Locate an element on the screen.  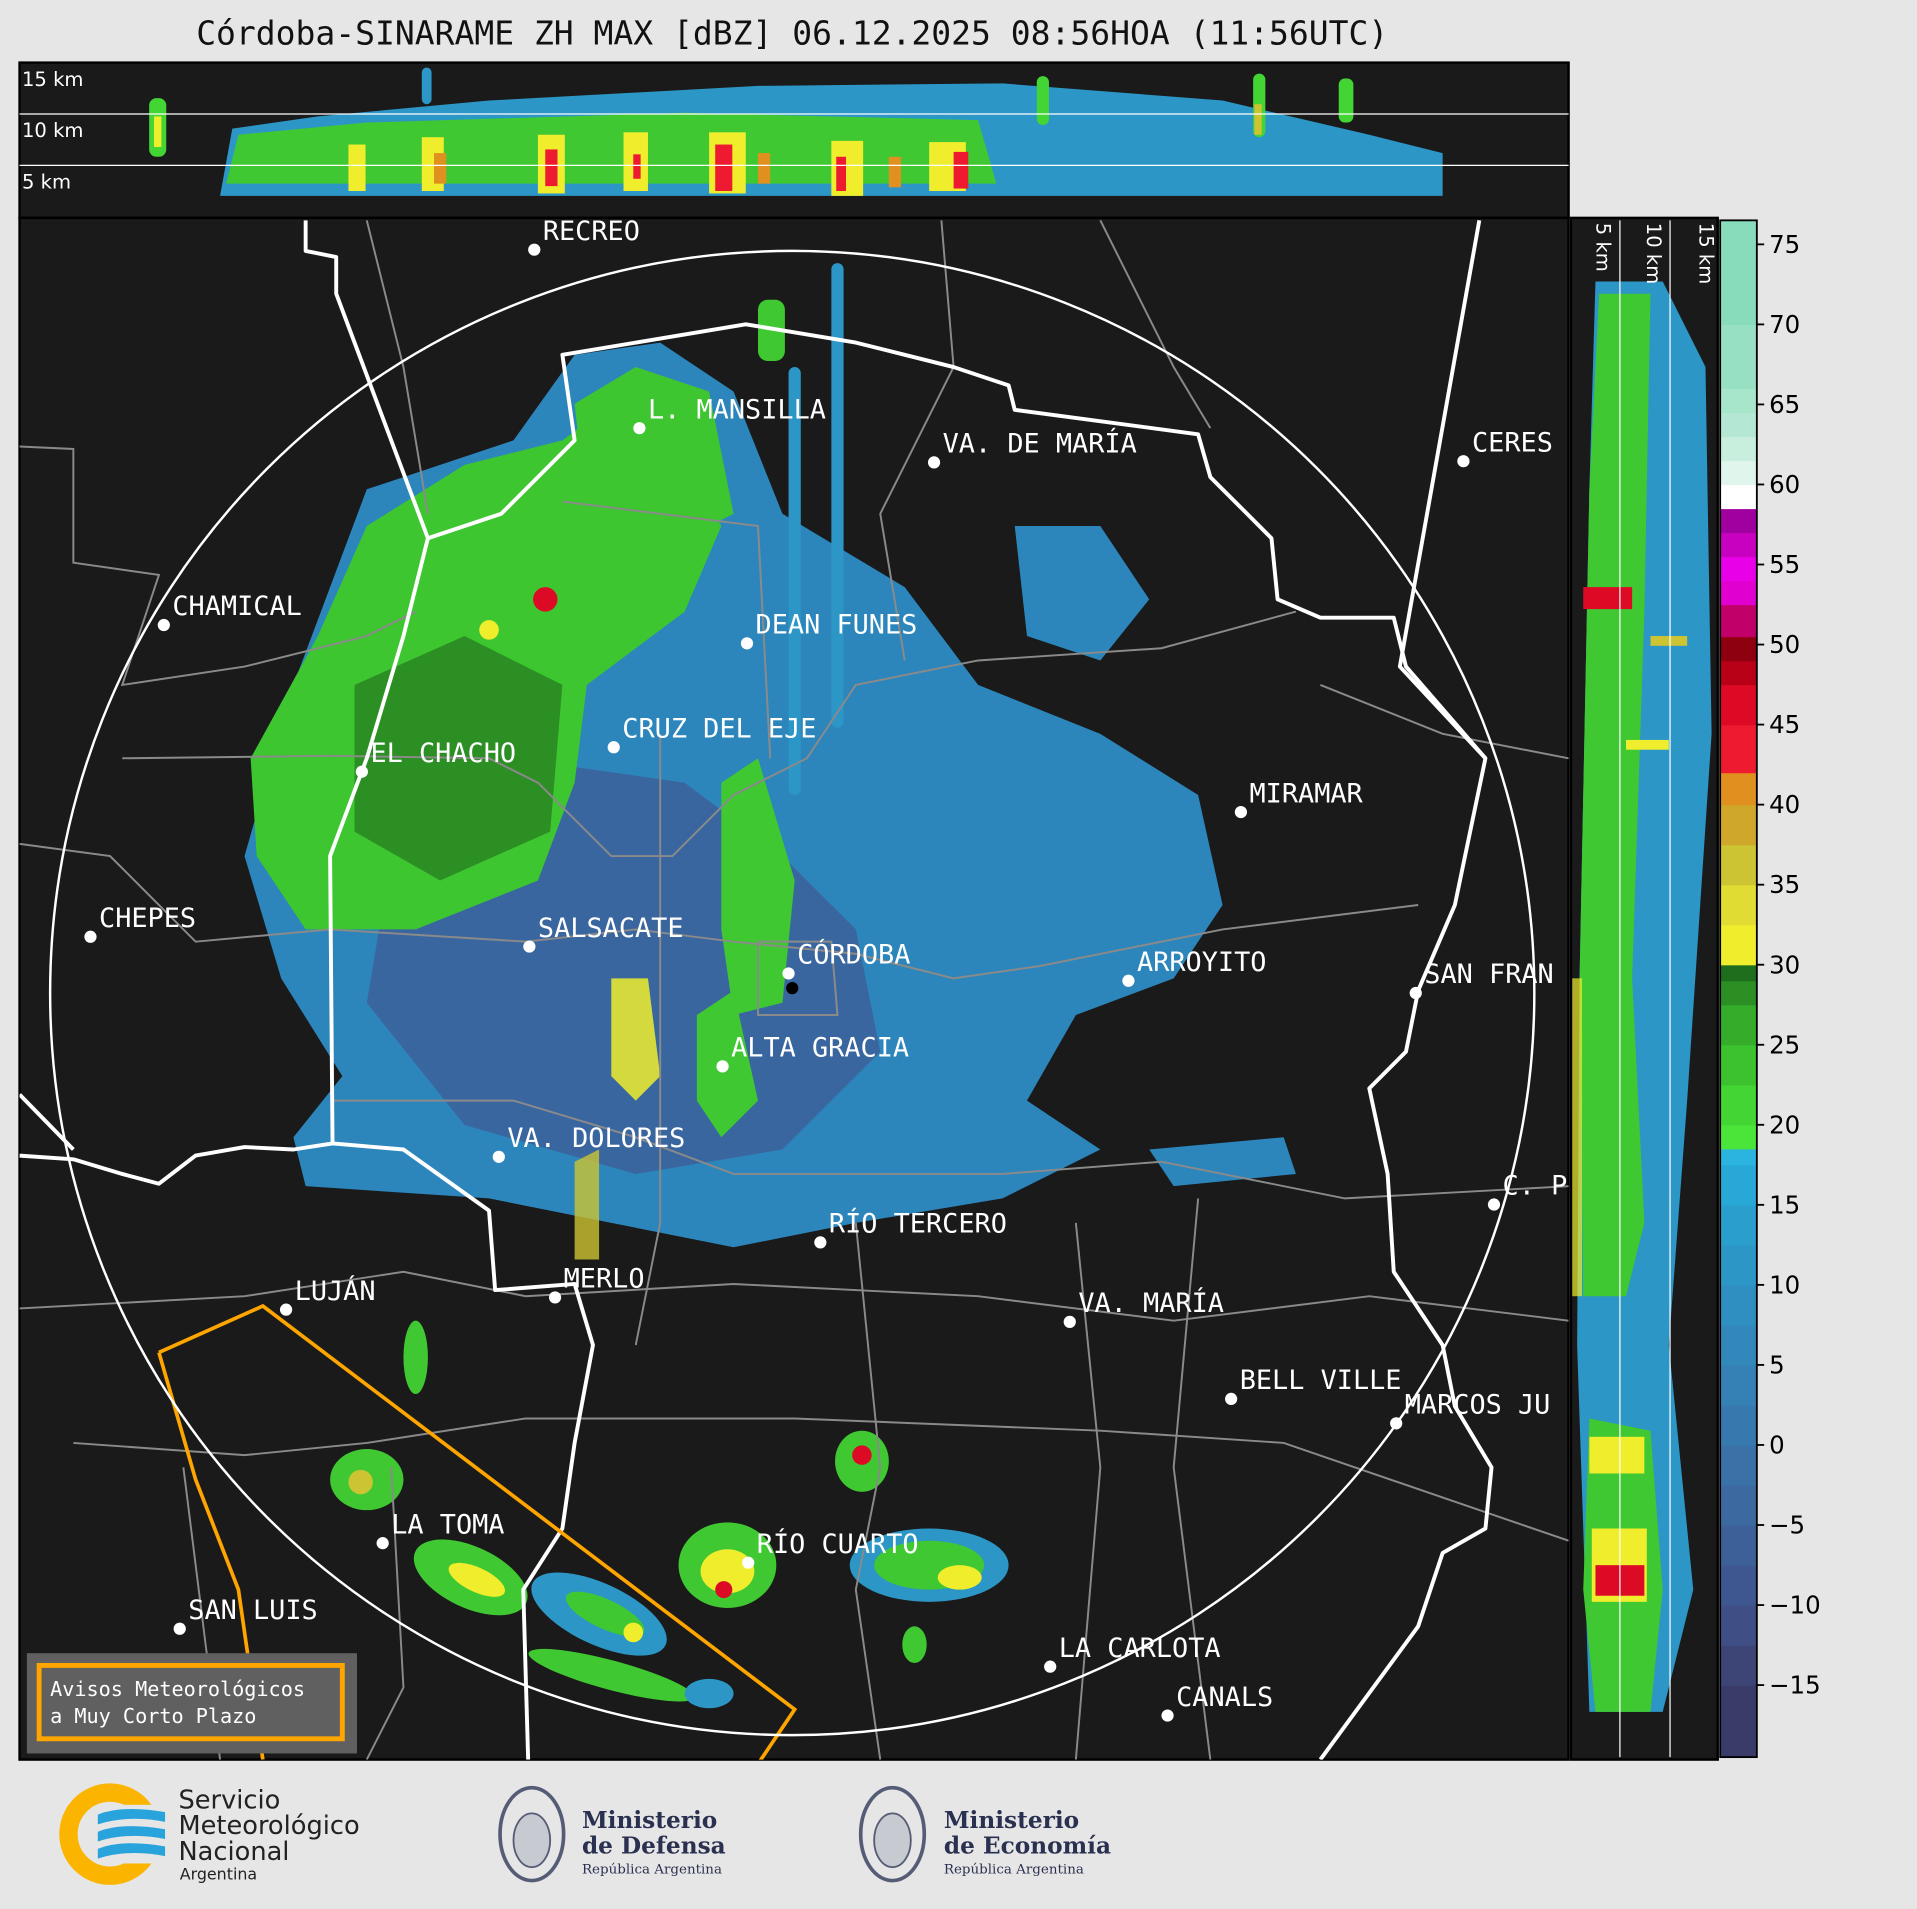
colorbar-tick-label: 5 is located at coordinates (1777, 1364).